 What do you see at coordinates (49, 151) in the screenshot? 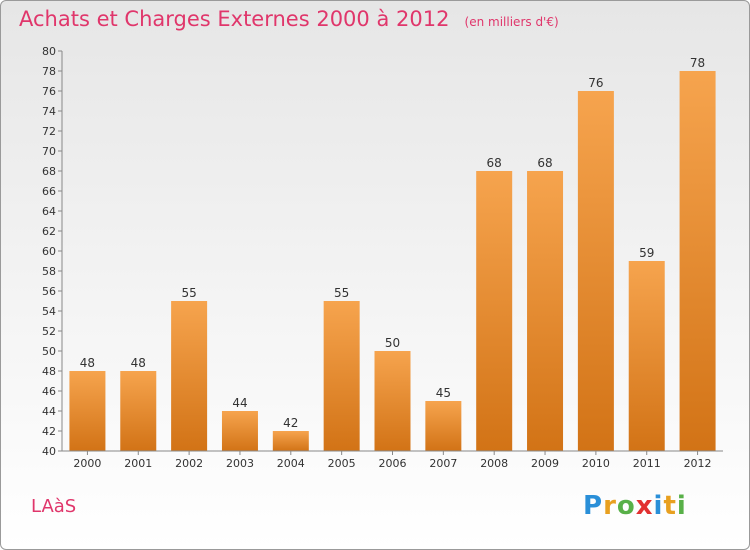
I see `y-tick-label: 70` at bounding box center [49, 151].